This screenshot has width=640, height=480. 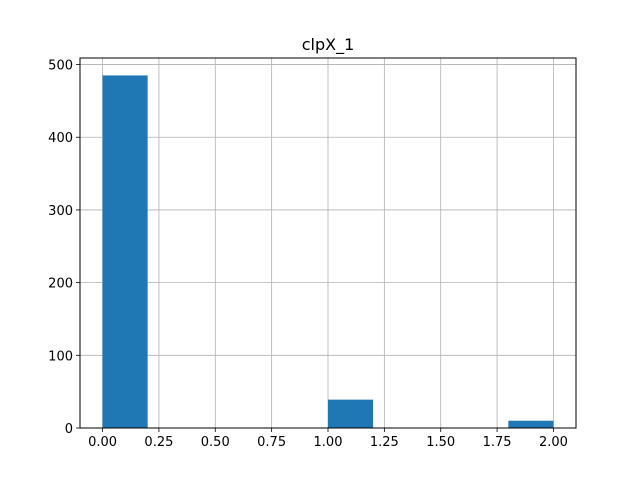 I want to click on x-tick-label: 0.75, so click(x=271, y=442).